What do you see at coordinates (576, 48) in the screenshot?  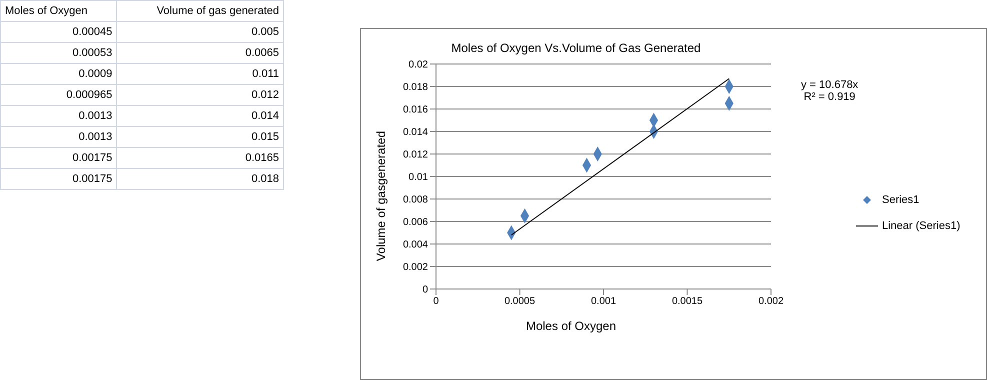 I see `chart-title: Moles of Oxygen Vs.Volume of Gas Generated` at bounding box center [576, 48].